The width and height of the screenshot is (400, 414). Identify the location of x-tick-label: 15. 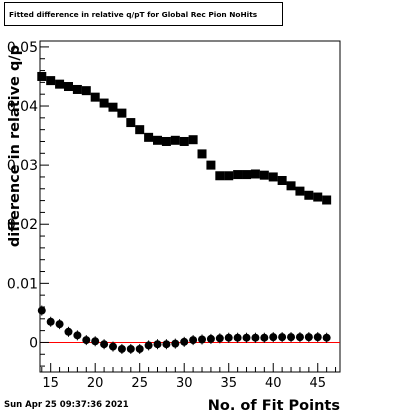
(50, 383).